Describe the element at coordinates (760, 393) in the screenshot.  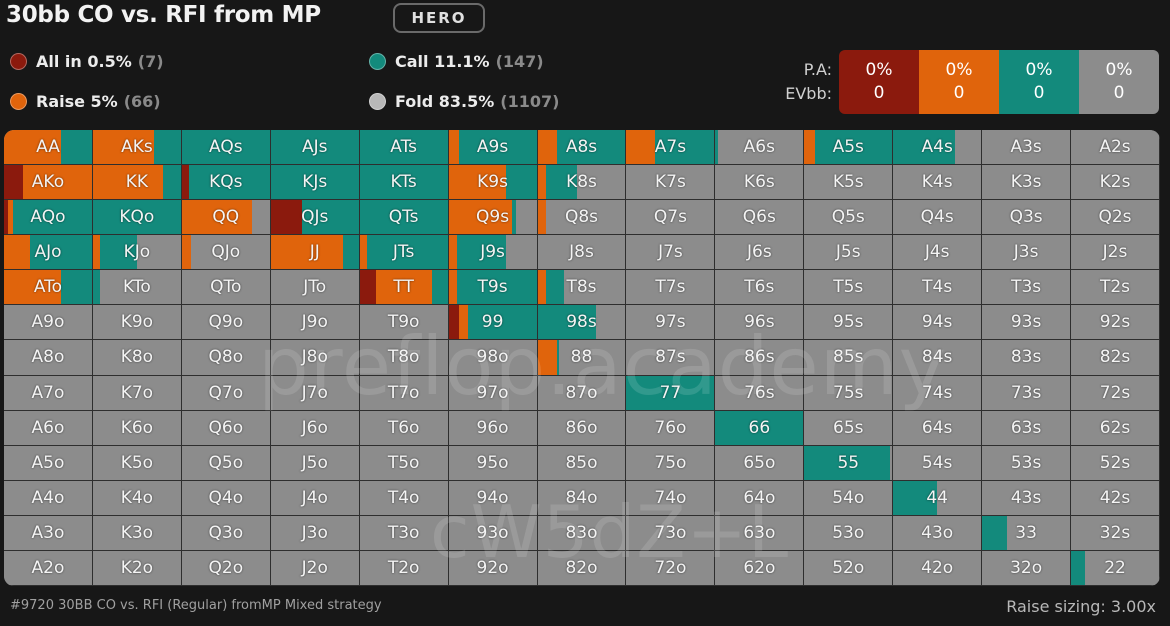
I see `hand-cell: 76s` at that location.